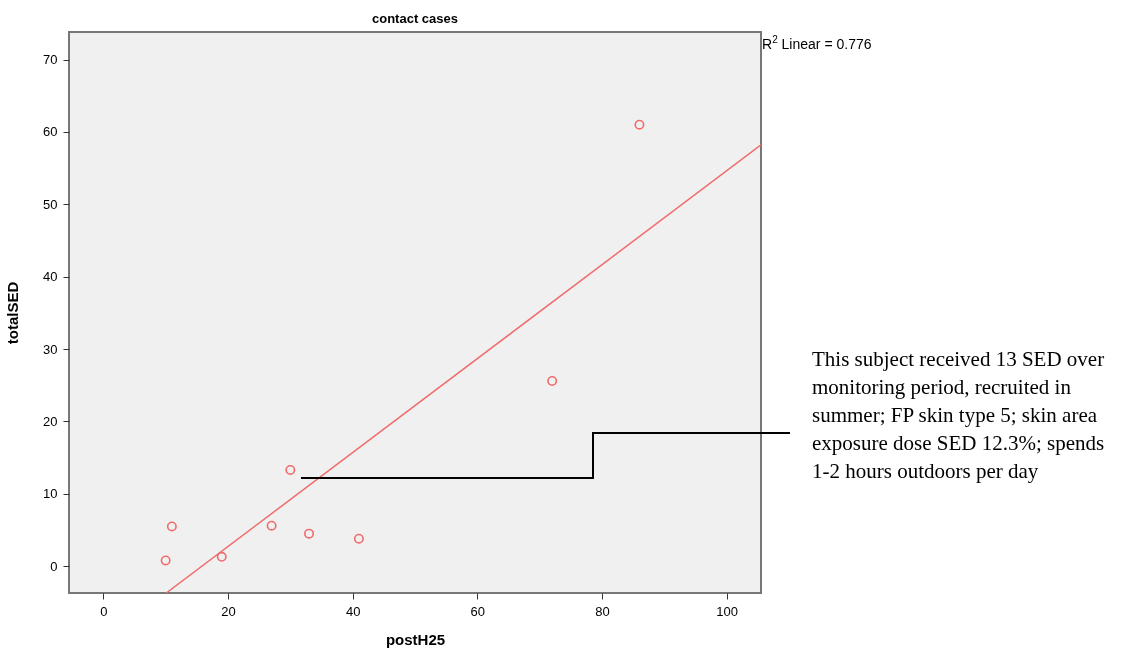 This screenshot has width=1128, height=656. What do you see at coordinates (50, 494) in the screenshot?
I see `y-tick-label: 10` at bounding box center [50, 494].